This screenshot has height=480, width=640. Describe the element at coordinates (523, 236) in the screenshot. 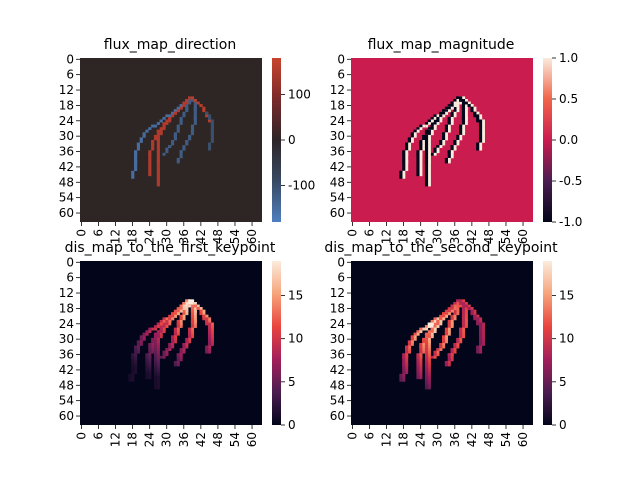

I see `x-tick-label: 60` at that location.